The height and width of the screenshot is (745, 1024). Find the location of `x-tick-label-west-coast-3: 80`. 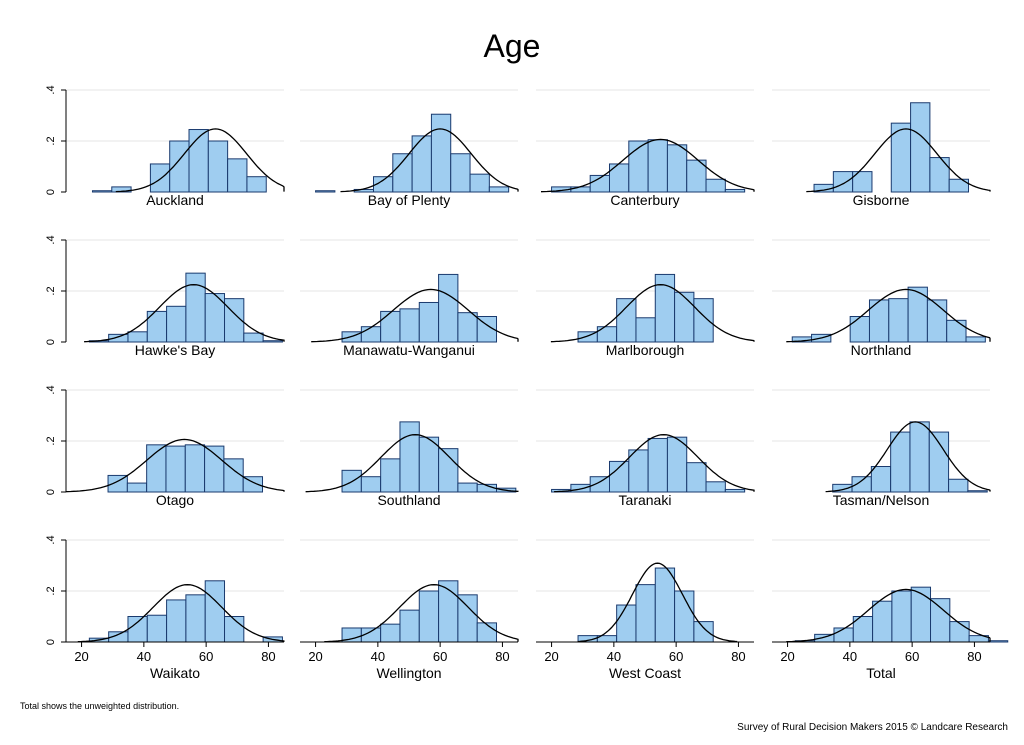

x-tick-label-west-coast-3: 80 is located at coordinates (738, 656).